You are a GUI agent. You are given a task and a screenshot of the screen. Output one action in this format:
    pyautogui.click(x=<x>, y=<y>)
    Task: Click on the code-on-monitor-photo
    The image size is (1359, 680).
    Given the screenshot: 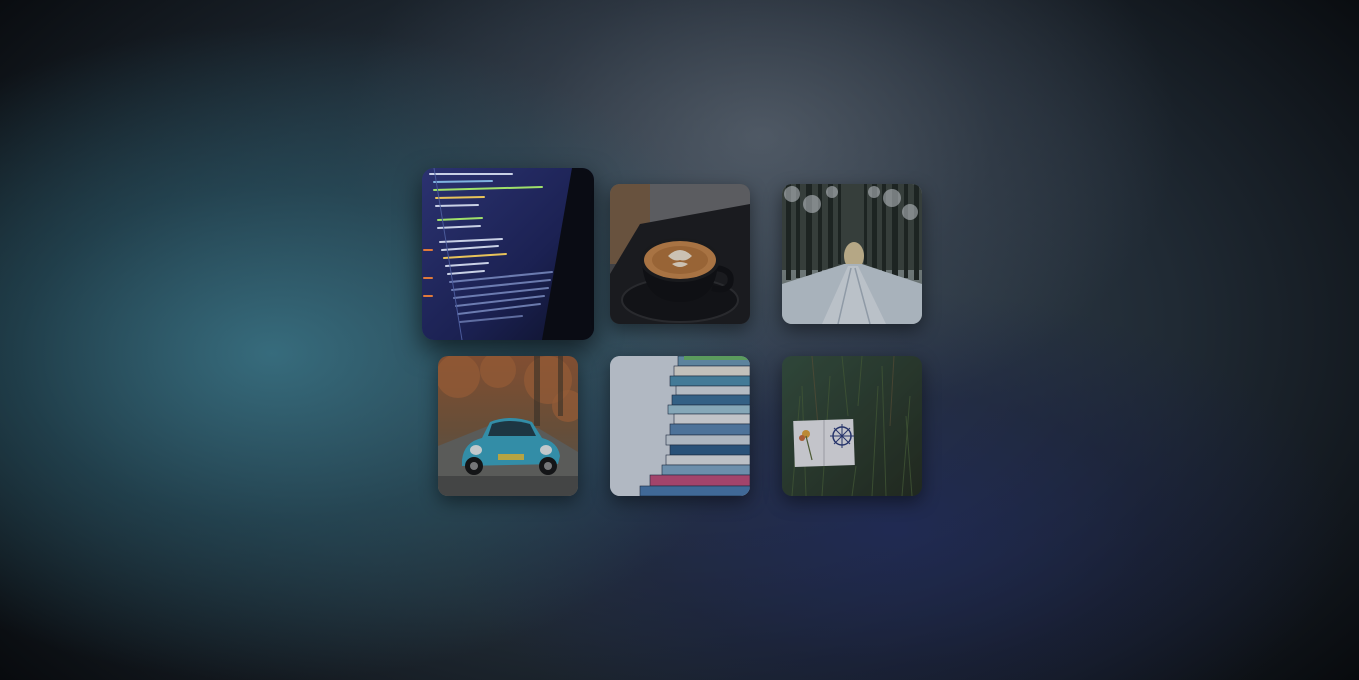 What is the action you would take?
    pyautogui.click(x=508, y=254)
    